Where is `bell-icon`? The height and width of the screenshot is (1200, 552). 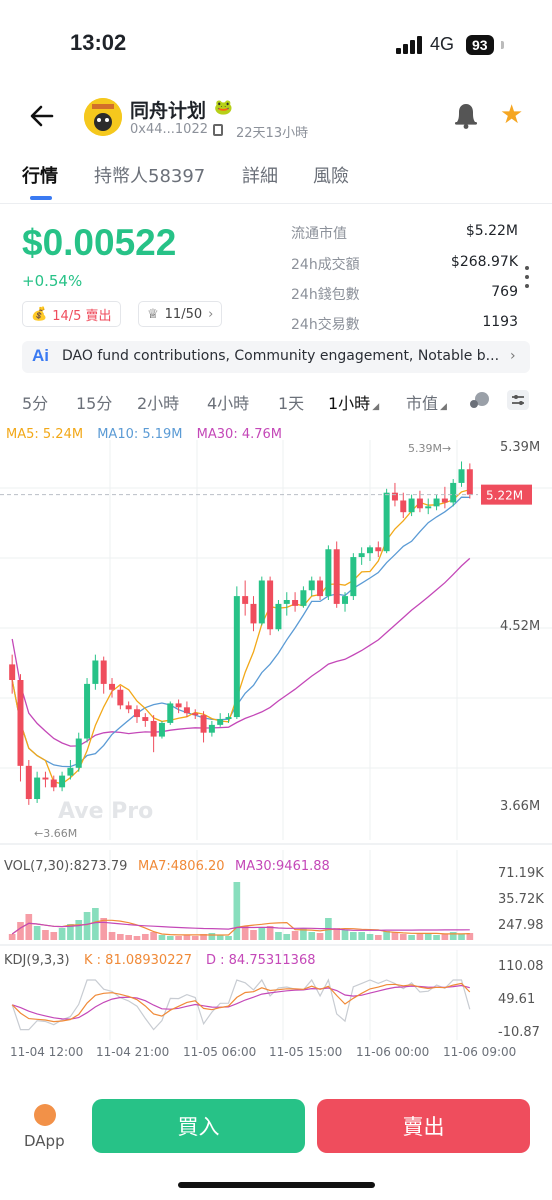
bell-icon is located at coordinates (466, 115).